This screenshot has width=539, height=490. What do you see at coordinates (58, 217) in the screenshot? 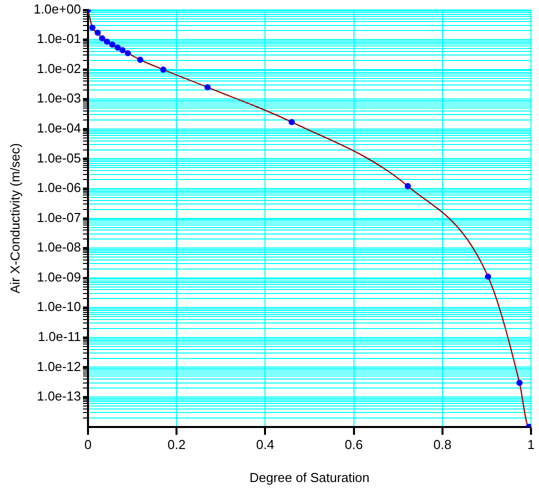
I see `y-tick-label: 1.0e-07` at bounding box center [58, 217].